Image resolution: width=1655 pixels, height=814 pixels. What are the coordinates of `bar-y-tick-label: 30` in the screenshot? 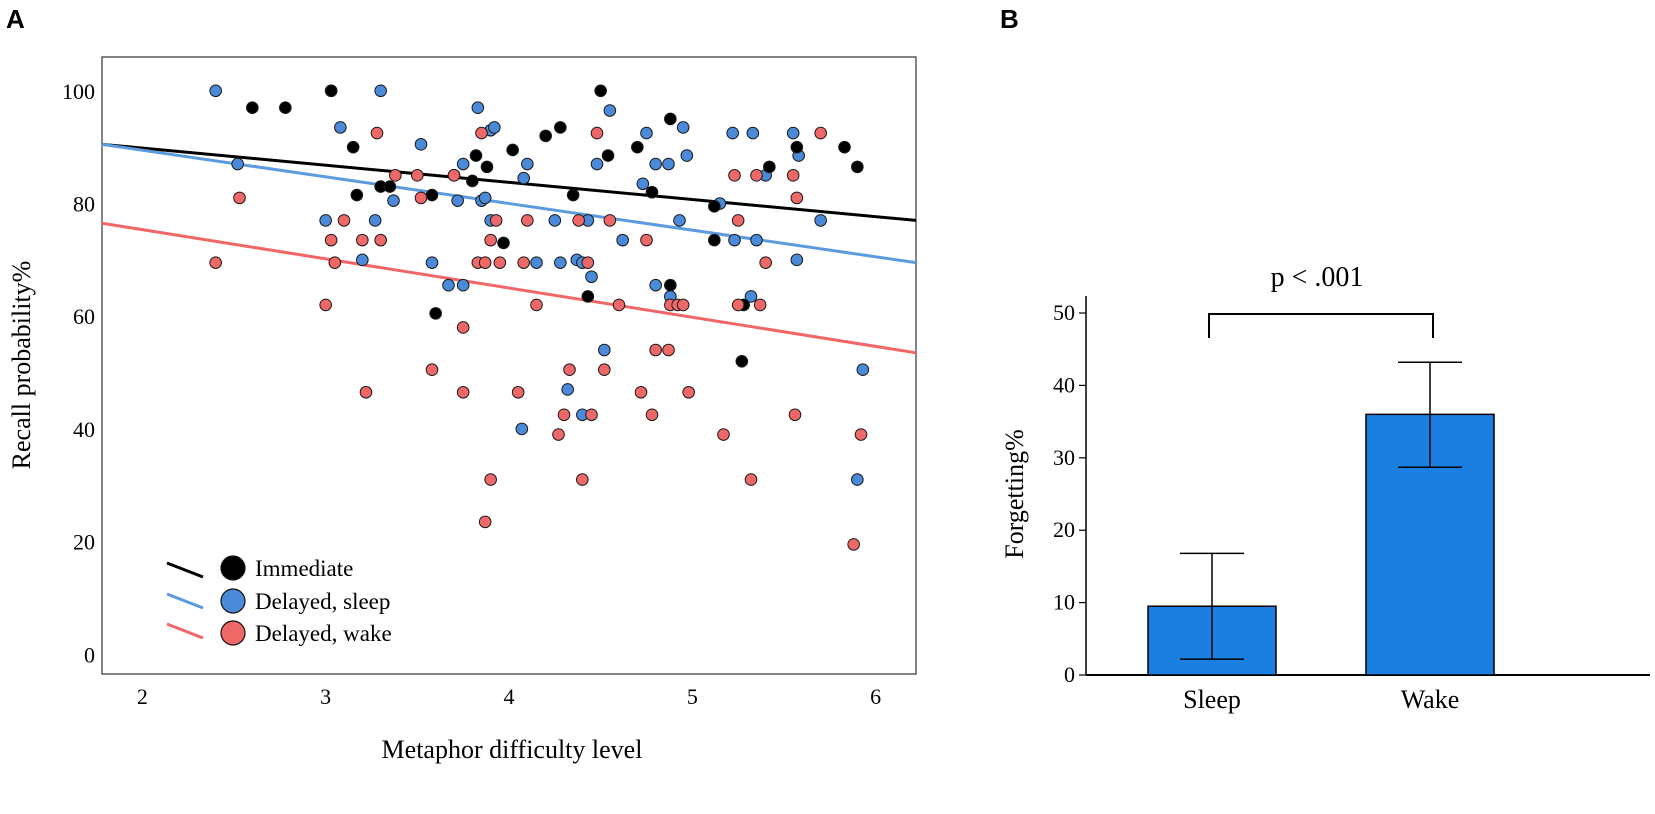 It's located at (1064, 457).